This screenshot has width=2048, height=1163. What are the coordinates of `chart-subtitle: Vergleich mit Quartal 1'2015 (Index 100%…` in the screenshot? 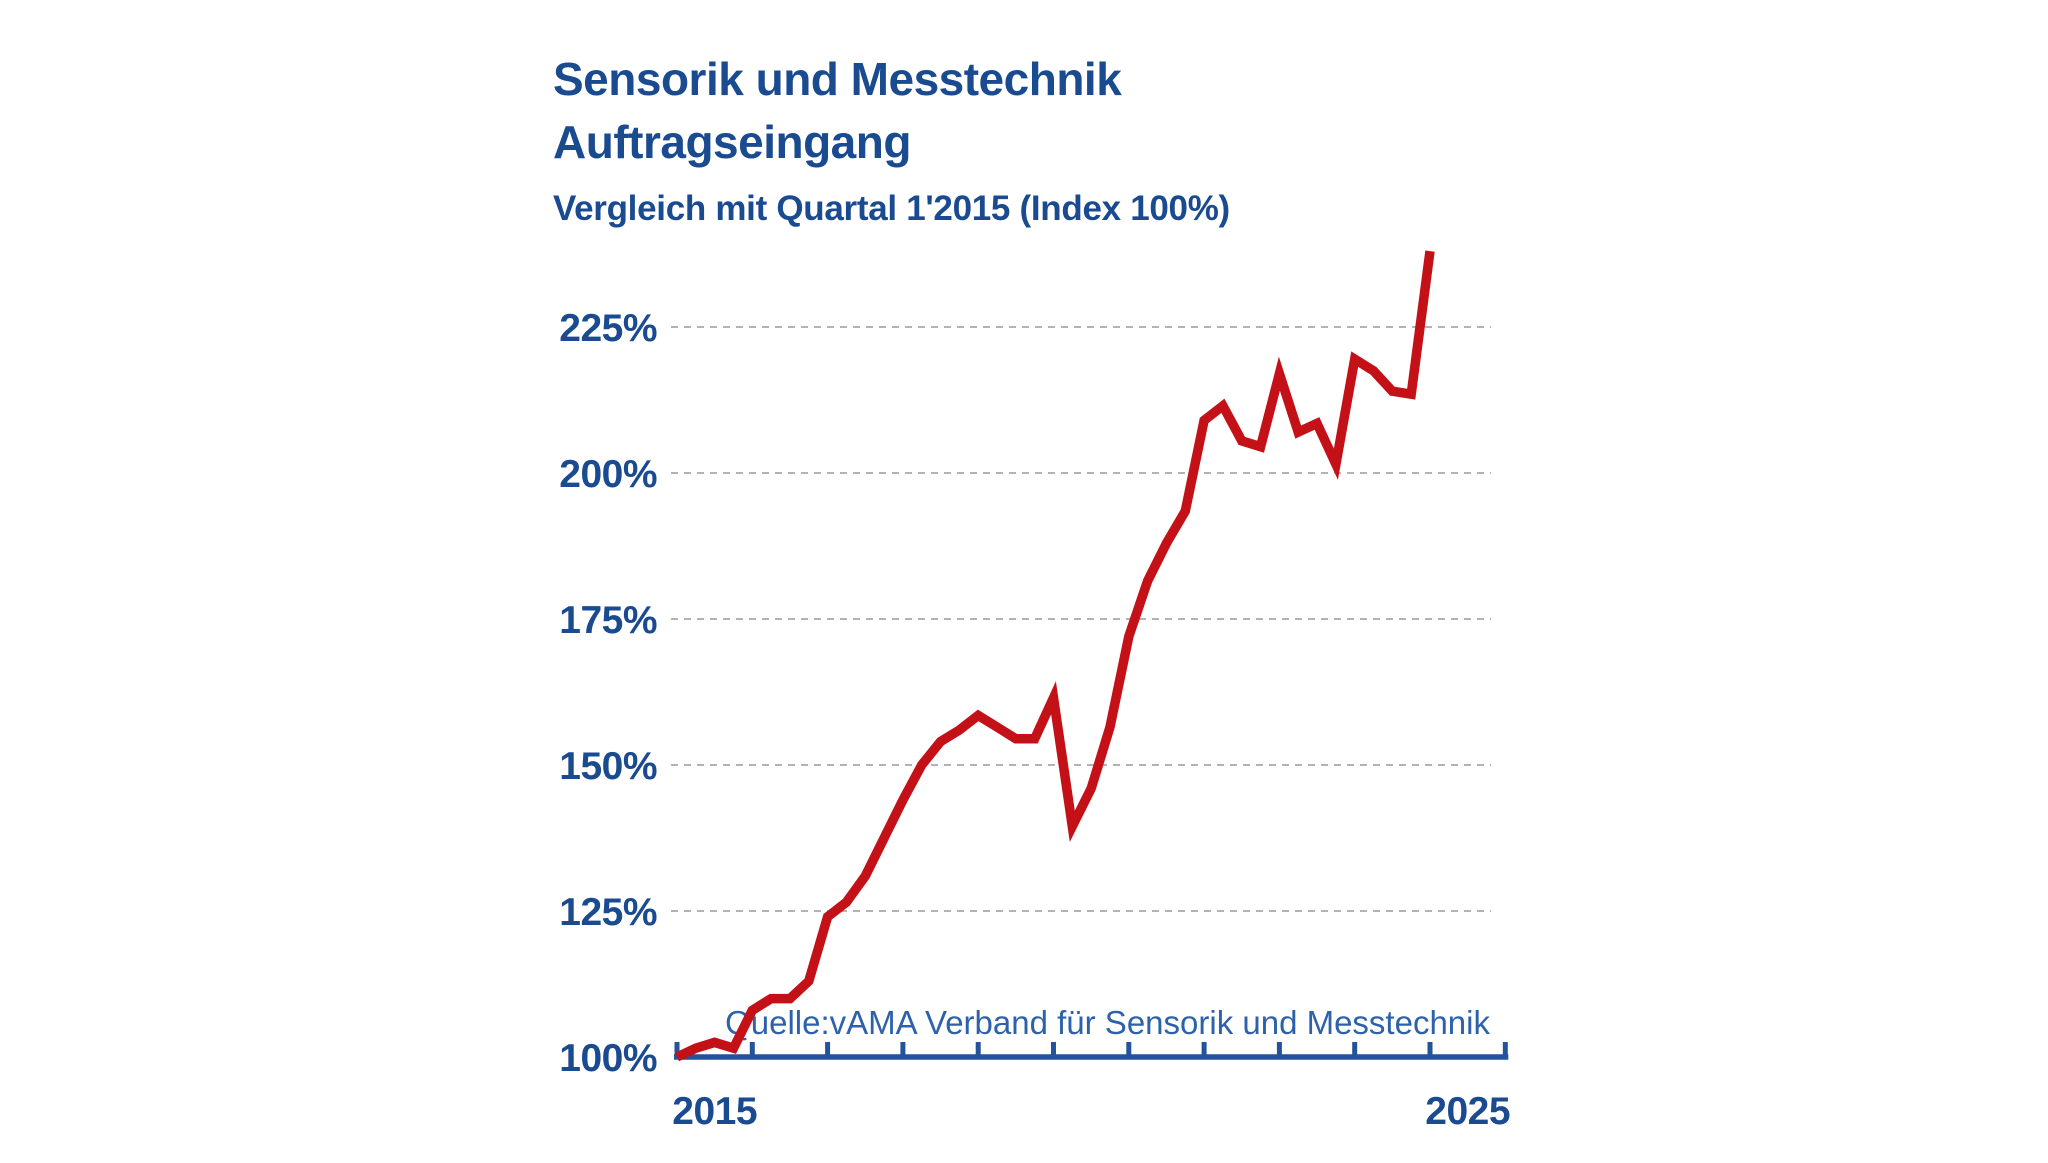 It's located at (891, 208).